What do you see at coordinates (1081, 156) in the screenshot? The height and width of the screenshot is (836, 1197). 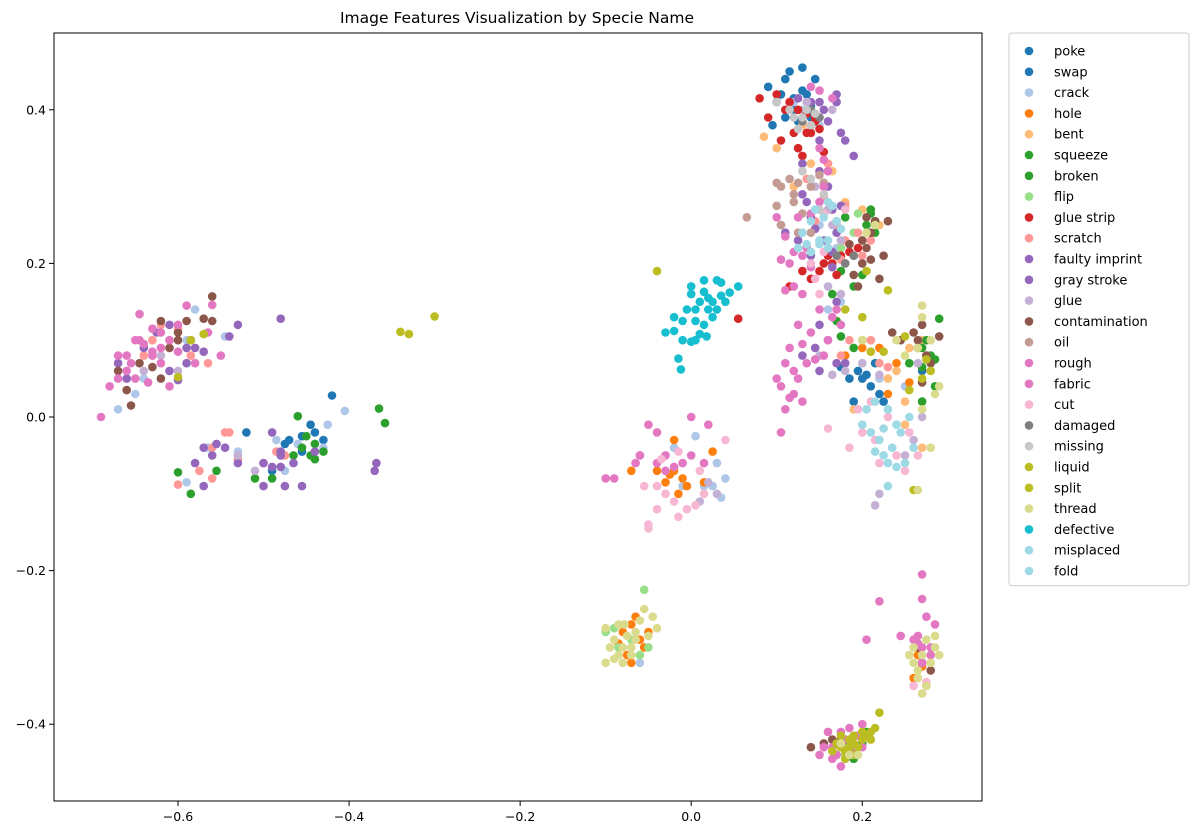 I see `legend-label-squeeze: squeeze` at bounding box center [1081, 156].